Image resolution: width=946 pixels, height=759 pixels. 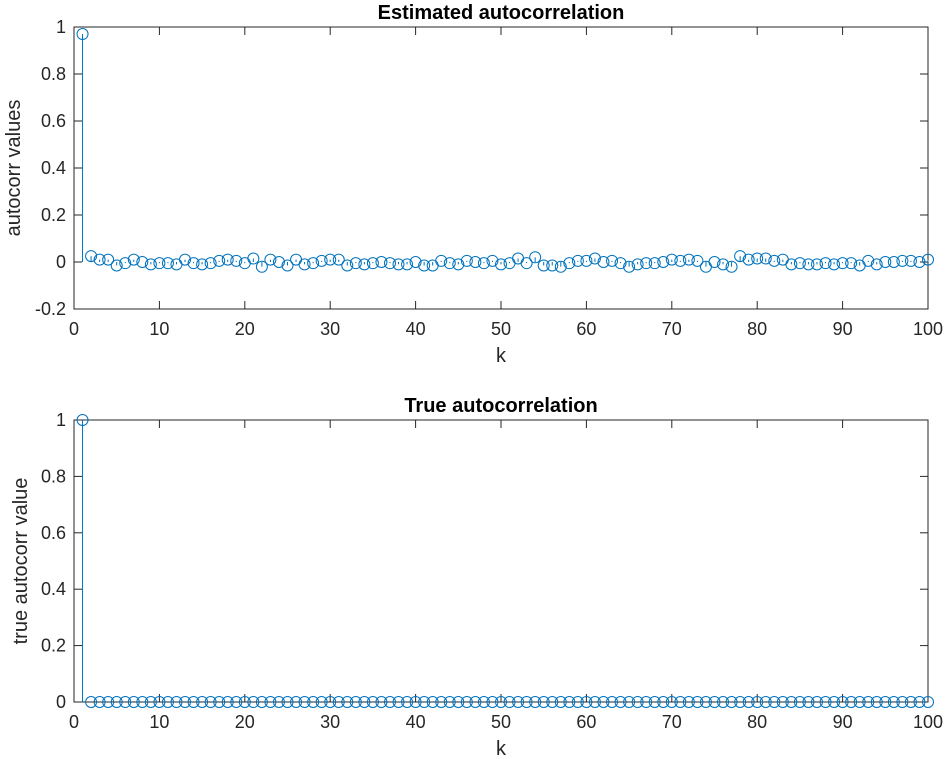 I want to click on y-tick-label: 1, so click(x=61, y=420).